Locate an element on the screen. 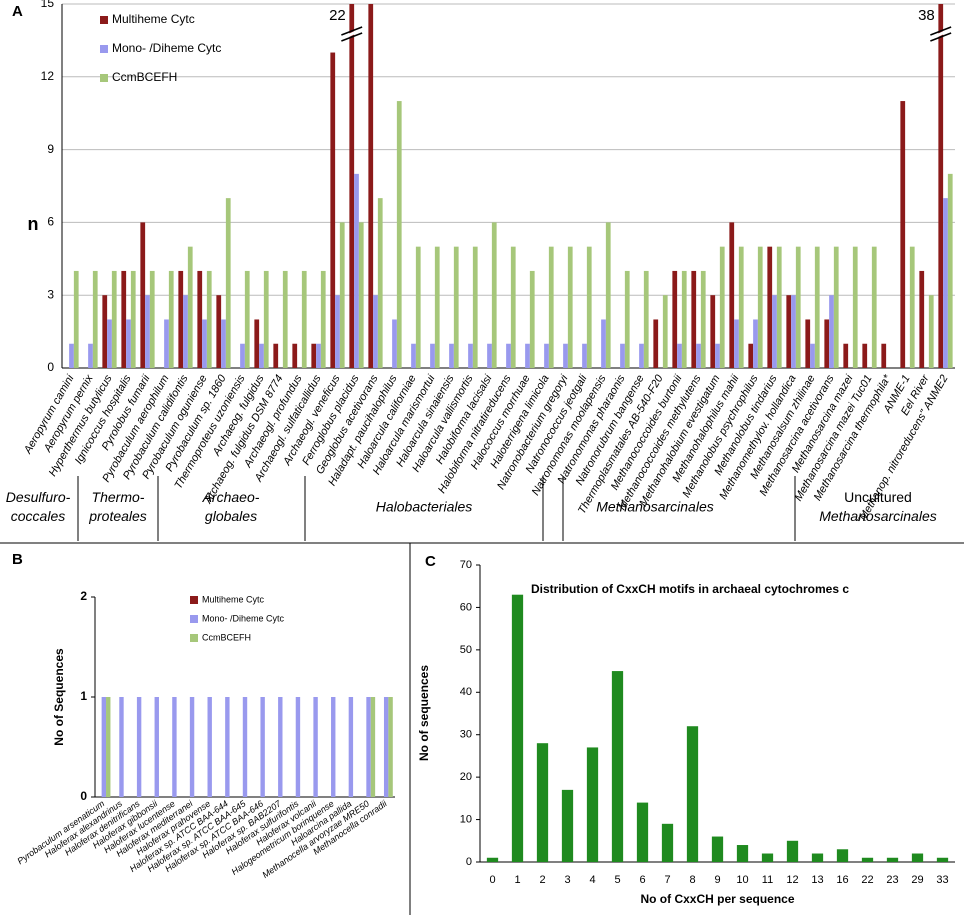 The height and width of the screenshot is (920, 964). legend-label: Mono- /Diheme Cytc is located at coordinates (243, 618).